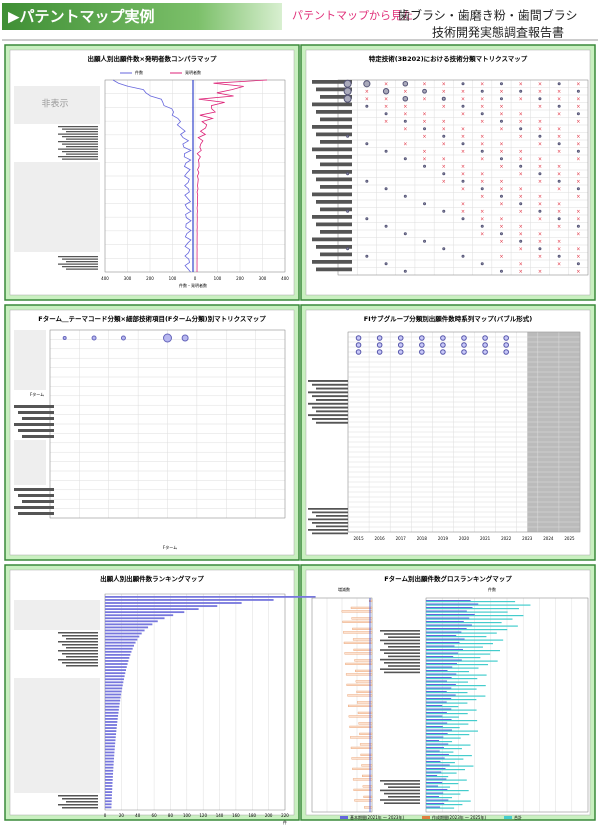 The height and width of the screenshot is (833, 600). Describe the element at coordinates (232, 176) in the screenshot. I see `series-line` at that location.